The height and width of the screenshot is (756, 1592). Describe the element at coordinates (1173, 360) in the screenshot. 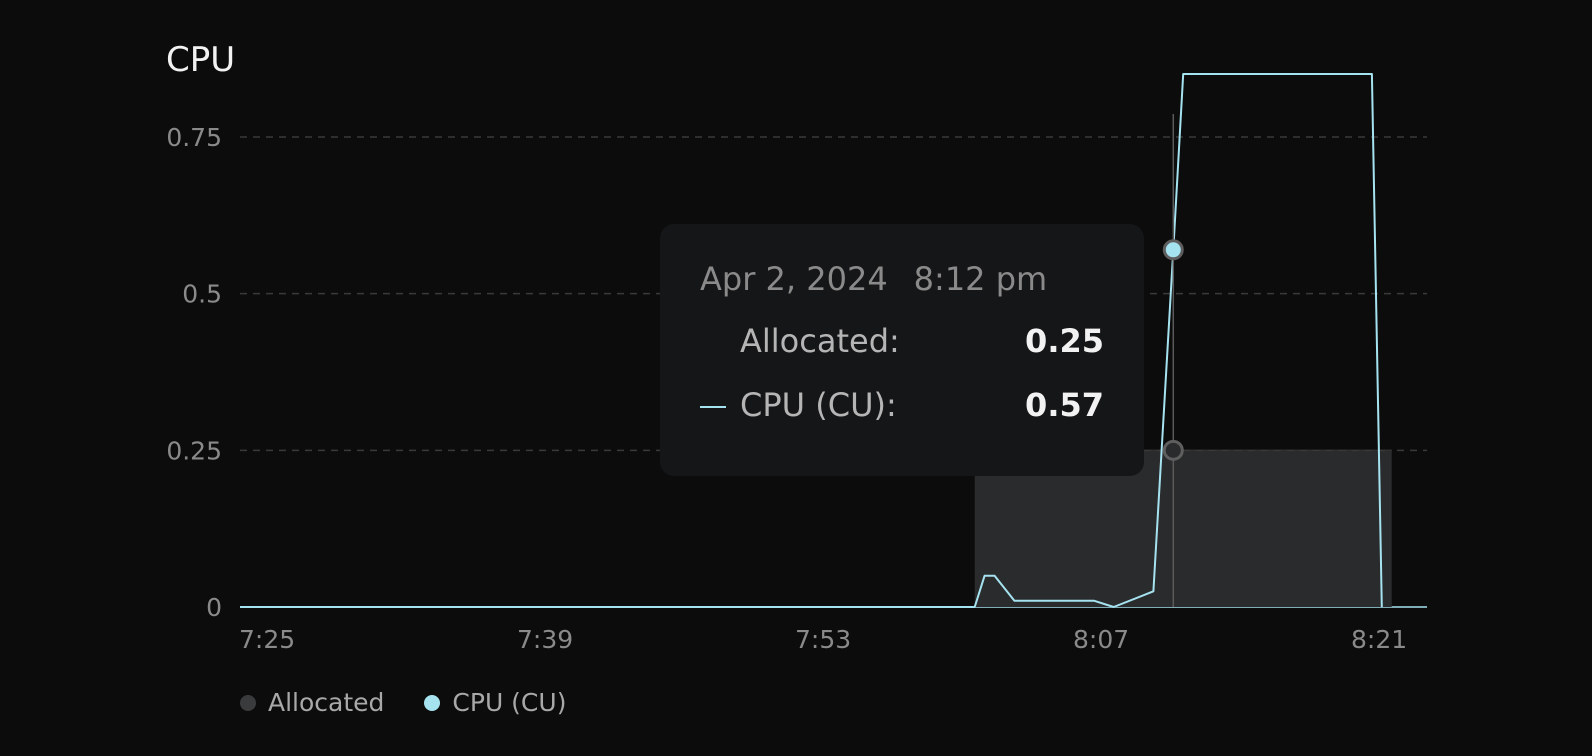

I see `hover-cursor` at that location.